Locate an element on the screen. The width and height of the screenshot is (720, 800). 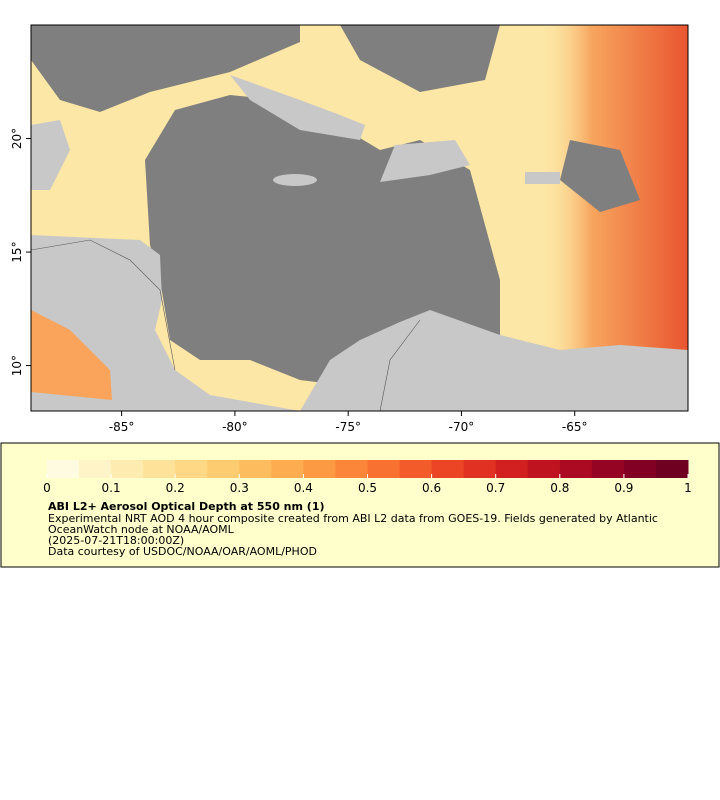
colorbar-tick-label: 0.3 is located at coordinates (239, 488).